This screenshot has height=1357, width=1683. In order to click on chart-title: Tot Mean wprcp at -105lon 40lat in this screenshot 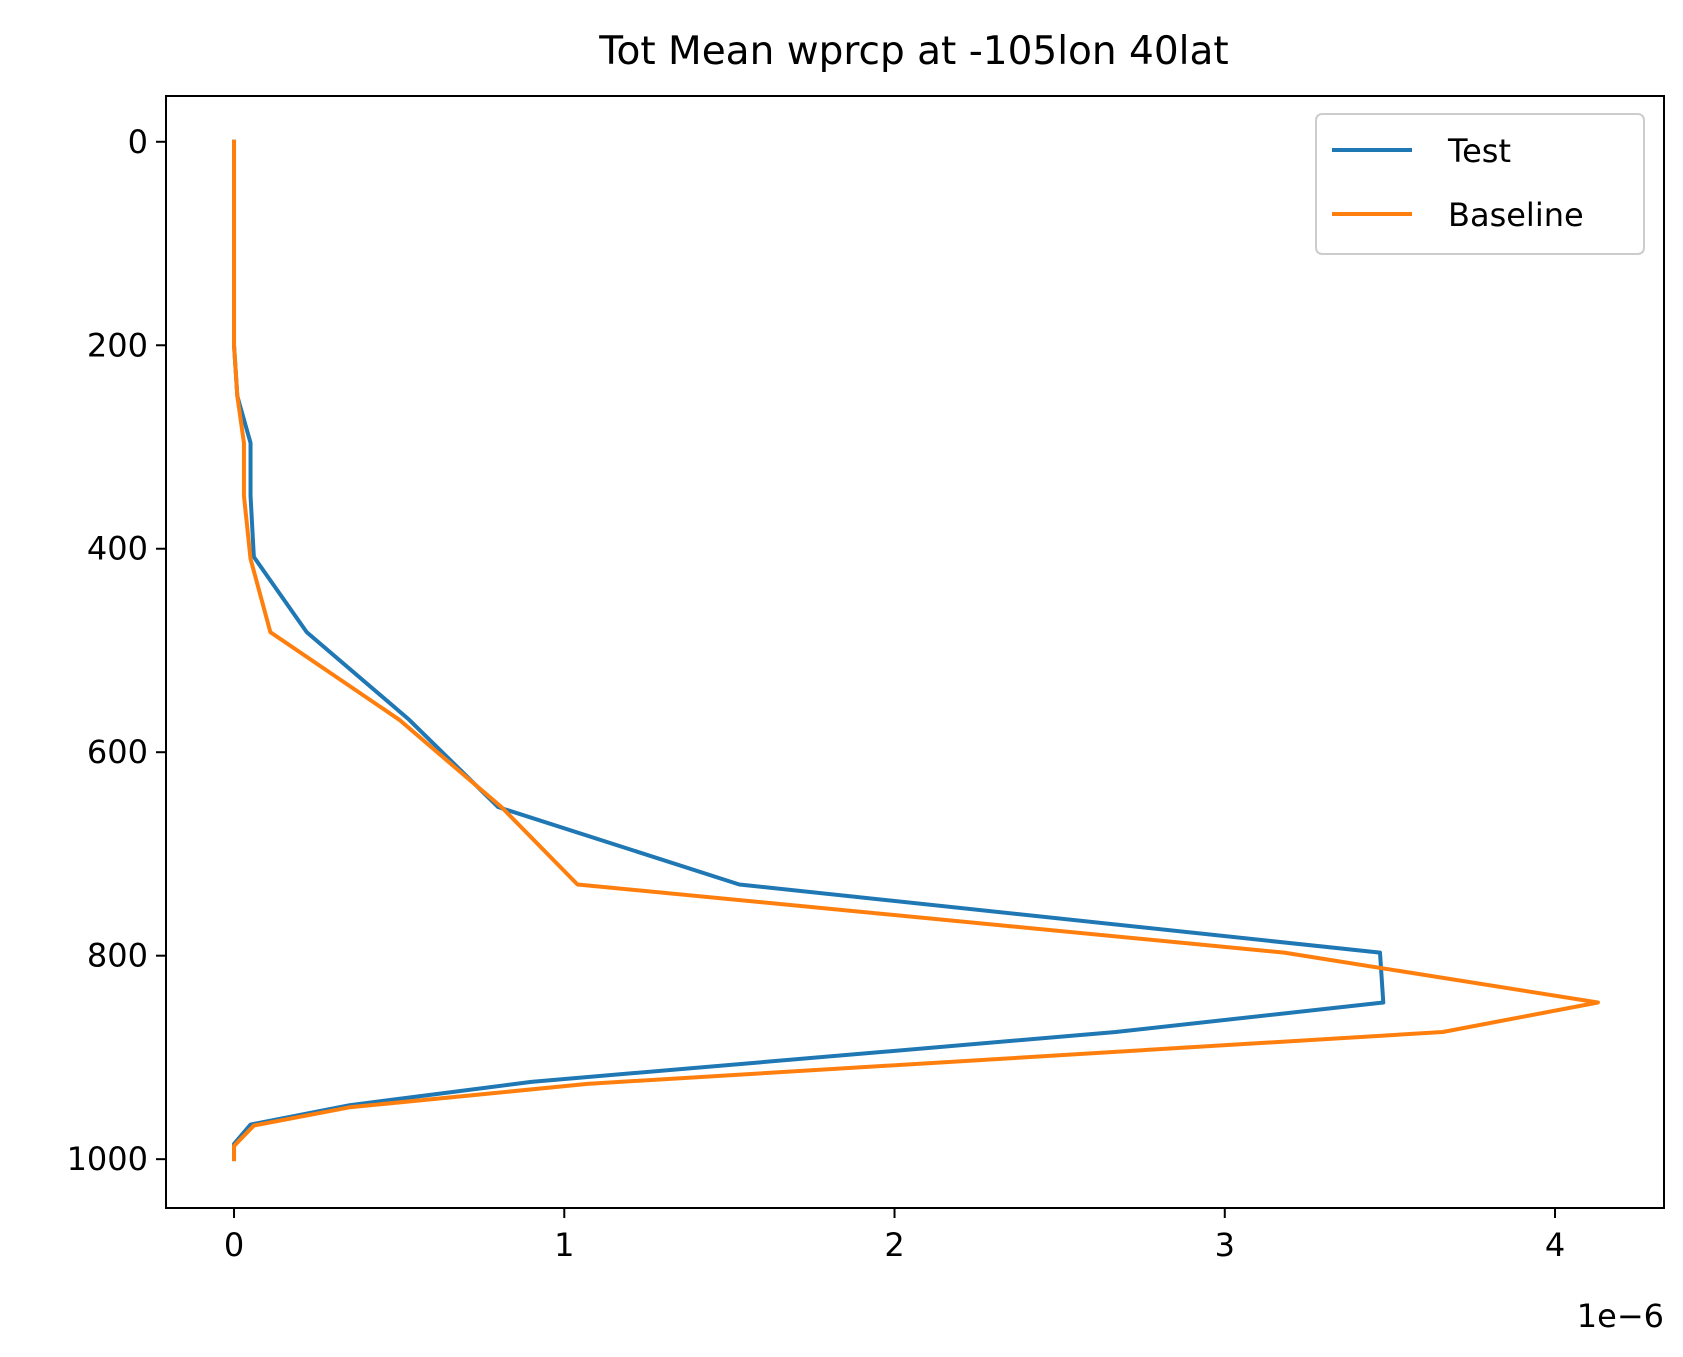, I will do `click(913, 51)`.